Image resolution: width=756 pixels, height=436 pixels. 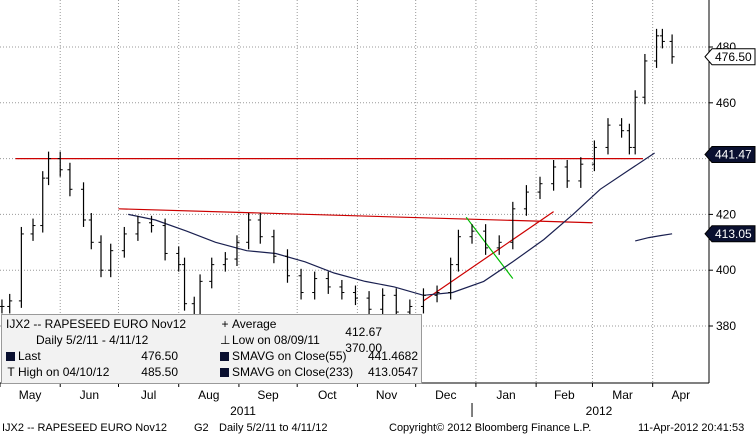 I want to click on price-tag-label: 413.05, so click(x=733, y=234).